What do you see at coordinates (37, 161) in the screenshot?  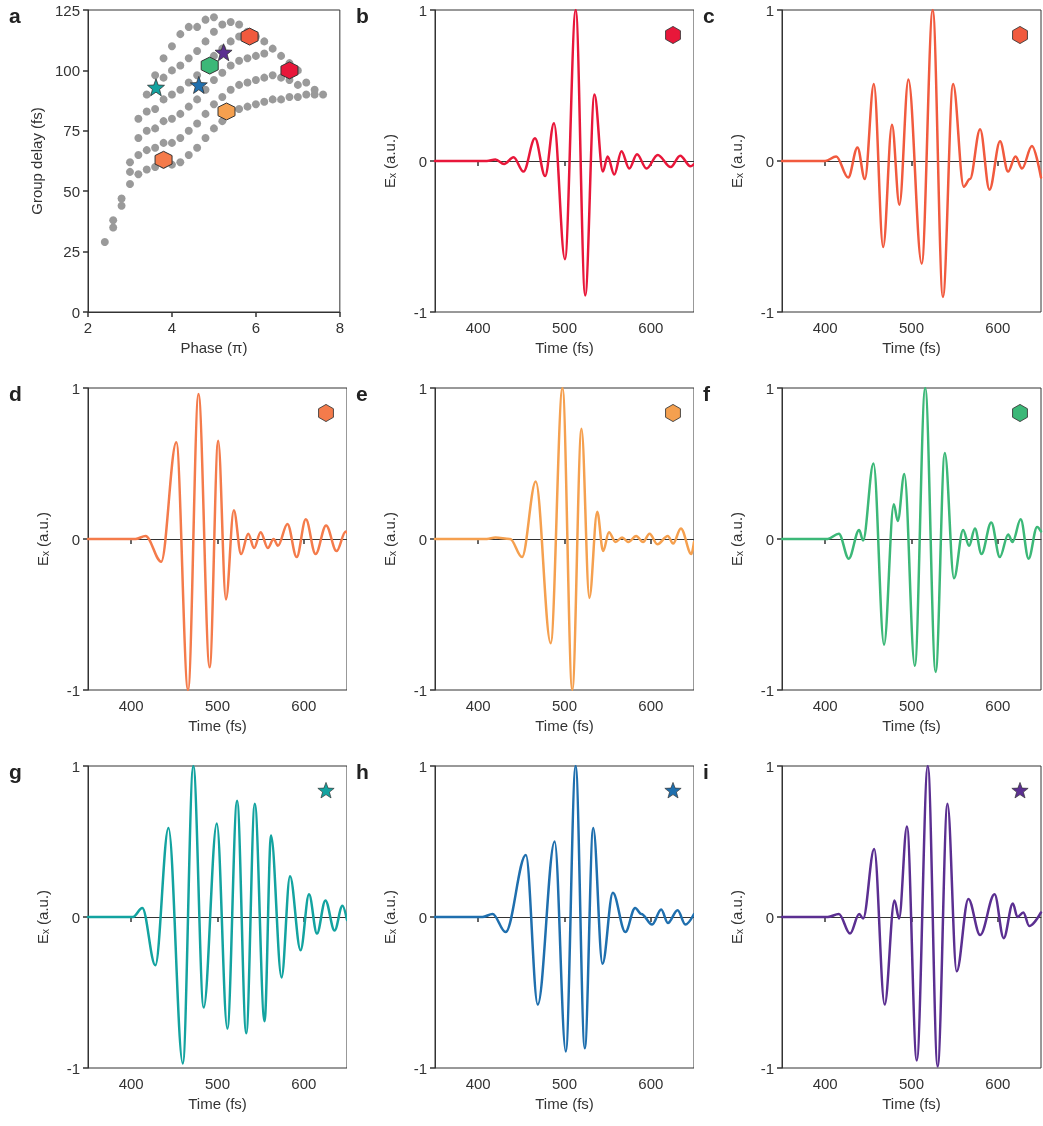 I see `y-axis-title: Group delay (fs)` at bounding box center [37, 161].